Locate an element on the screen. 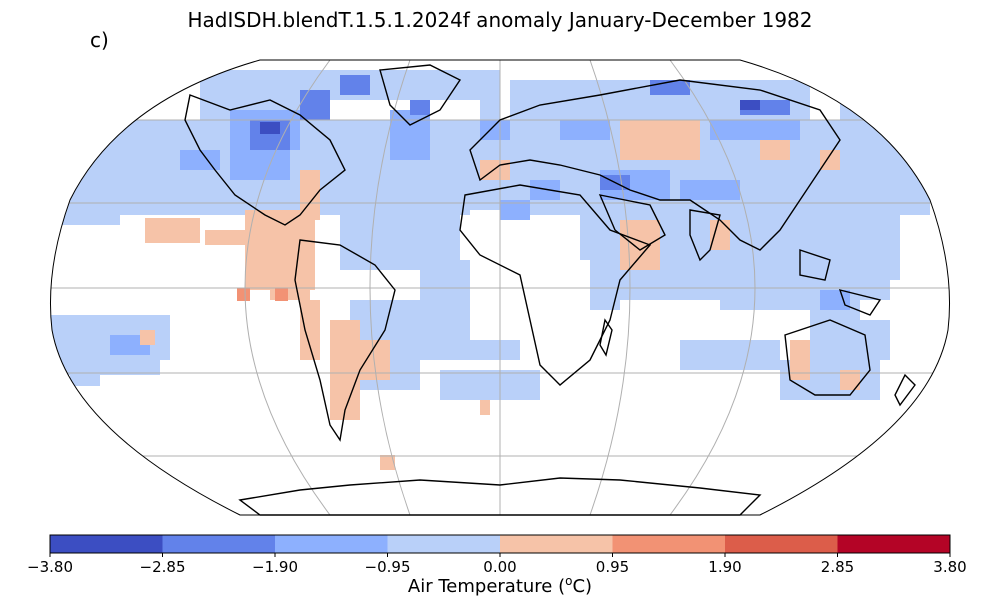  colorbar-tick-label: −0.95 is located at coordinates (387, 567).